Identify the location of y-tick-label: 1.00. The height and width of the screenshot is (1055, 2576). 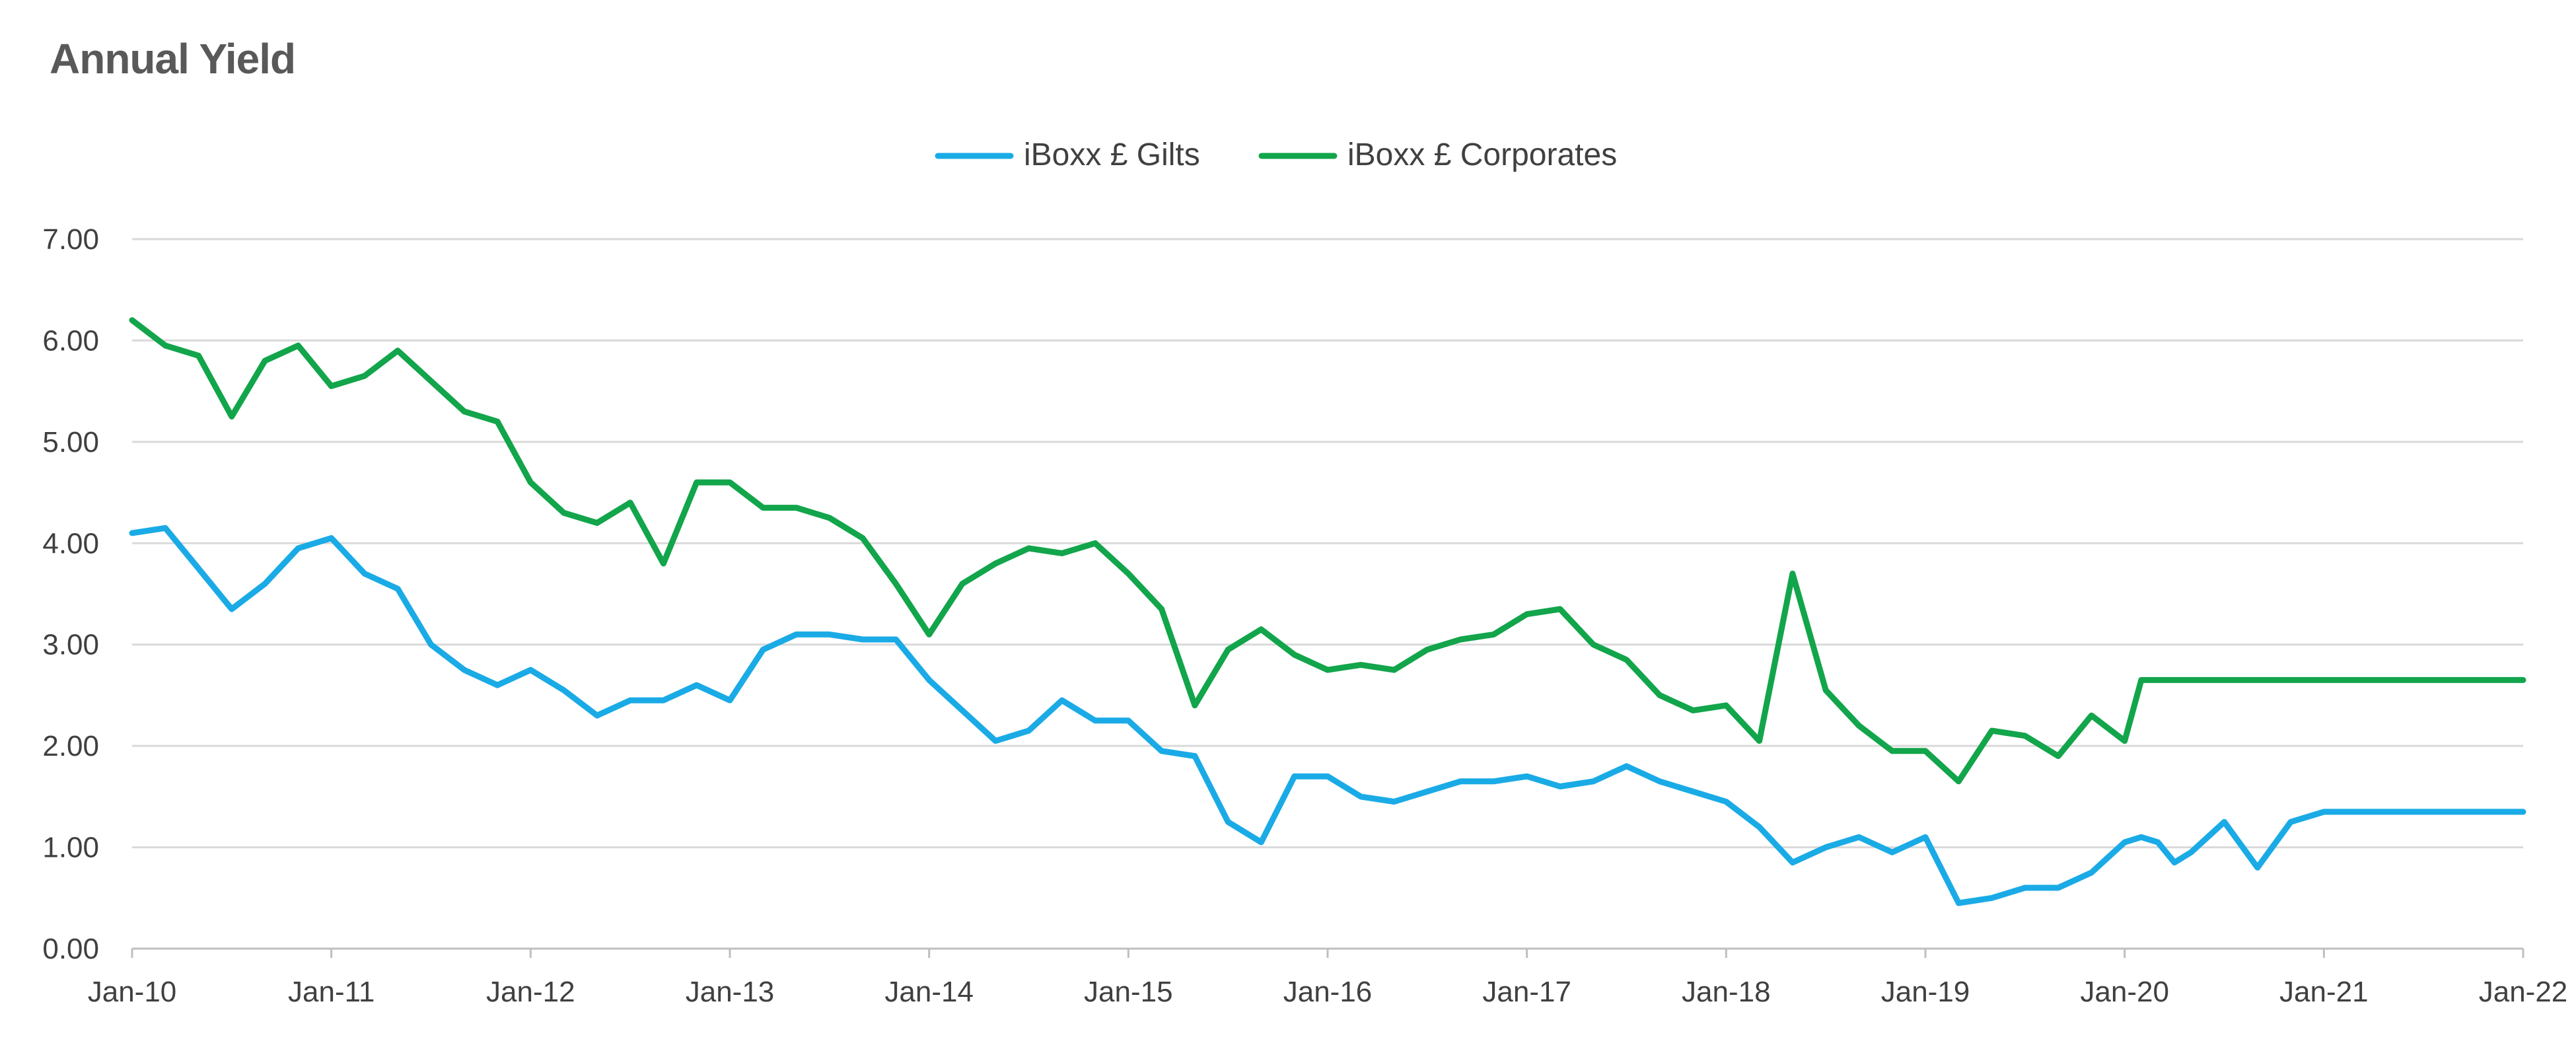
(70, 848).